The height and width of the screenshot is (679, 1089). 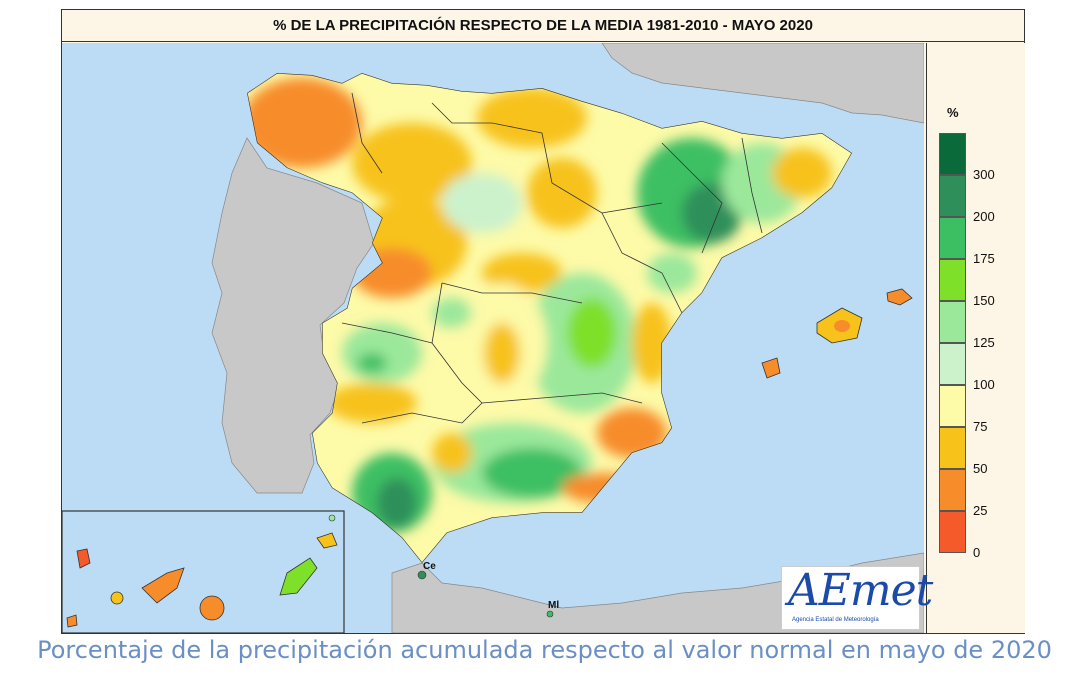 What do you see at coordinates (980, 426) in the screenshot?
I see `legend-tick-label: 75` at bounding box center [980, 426].